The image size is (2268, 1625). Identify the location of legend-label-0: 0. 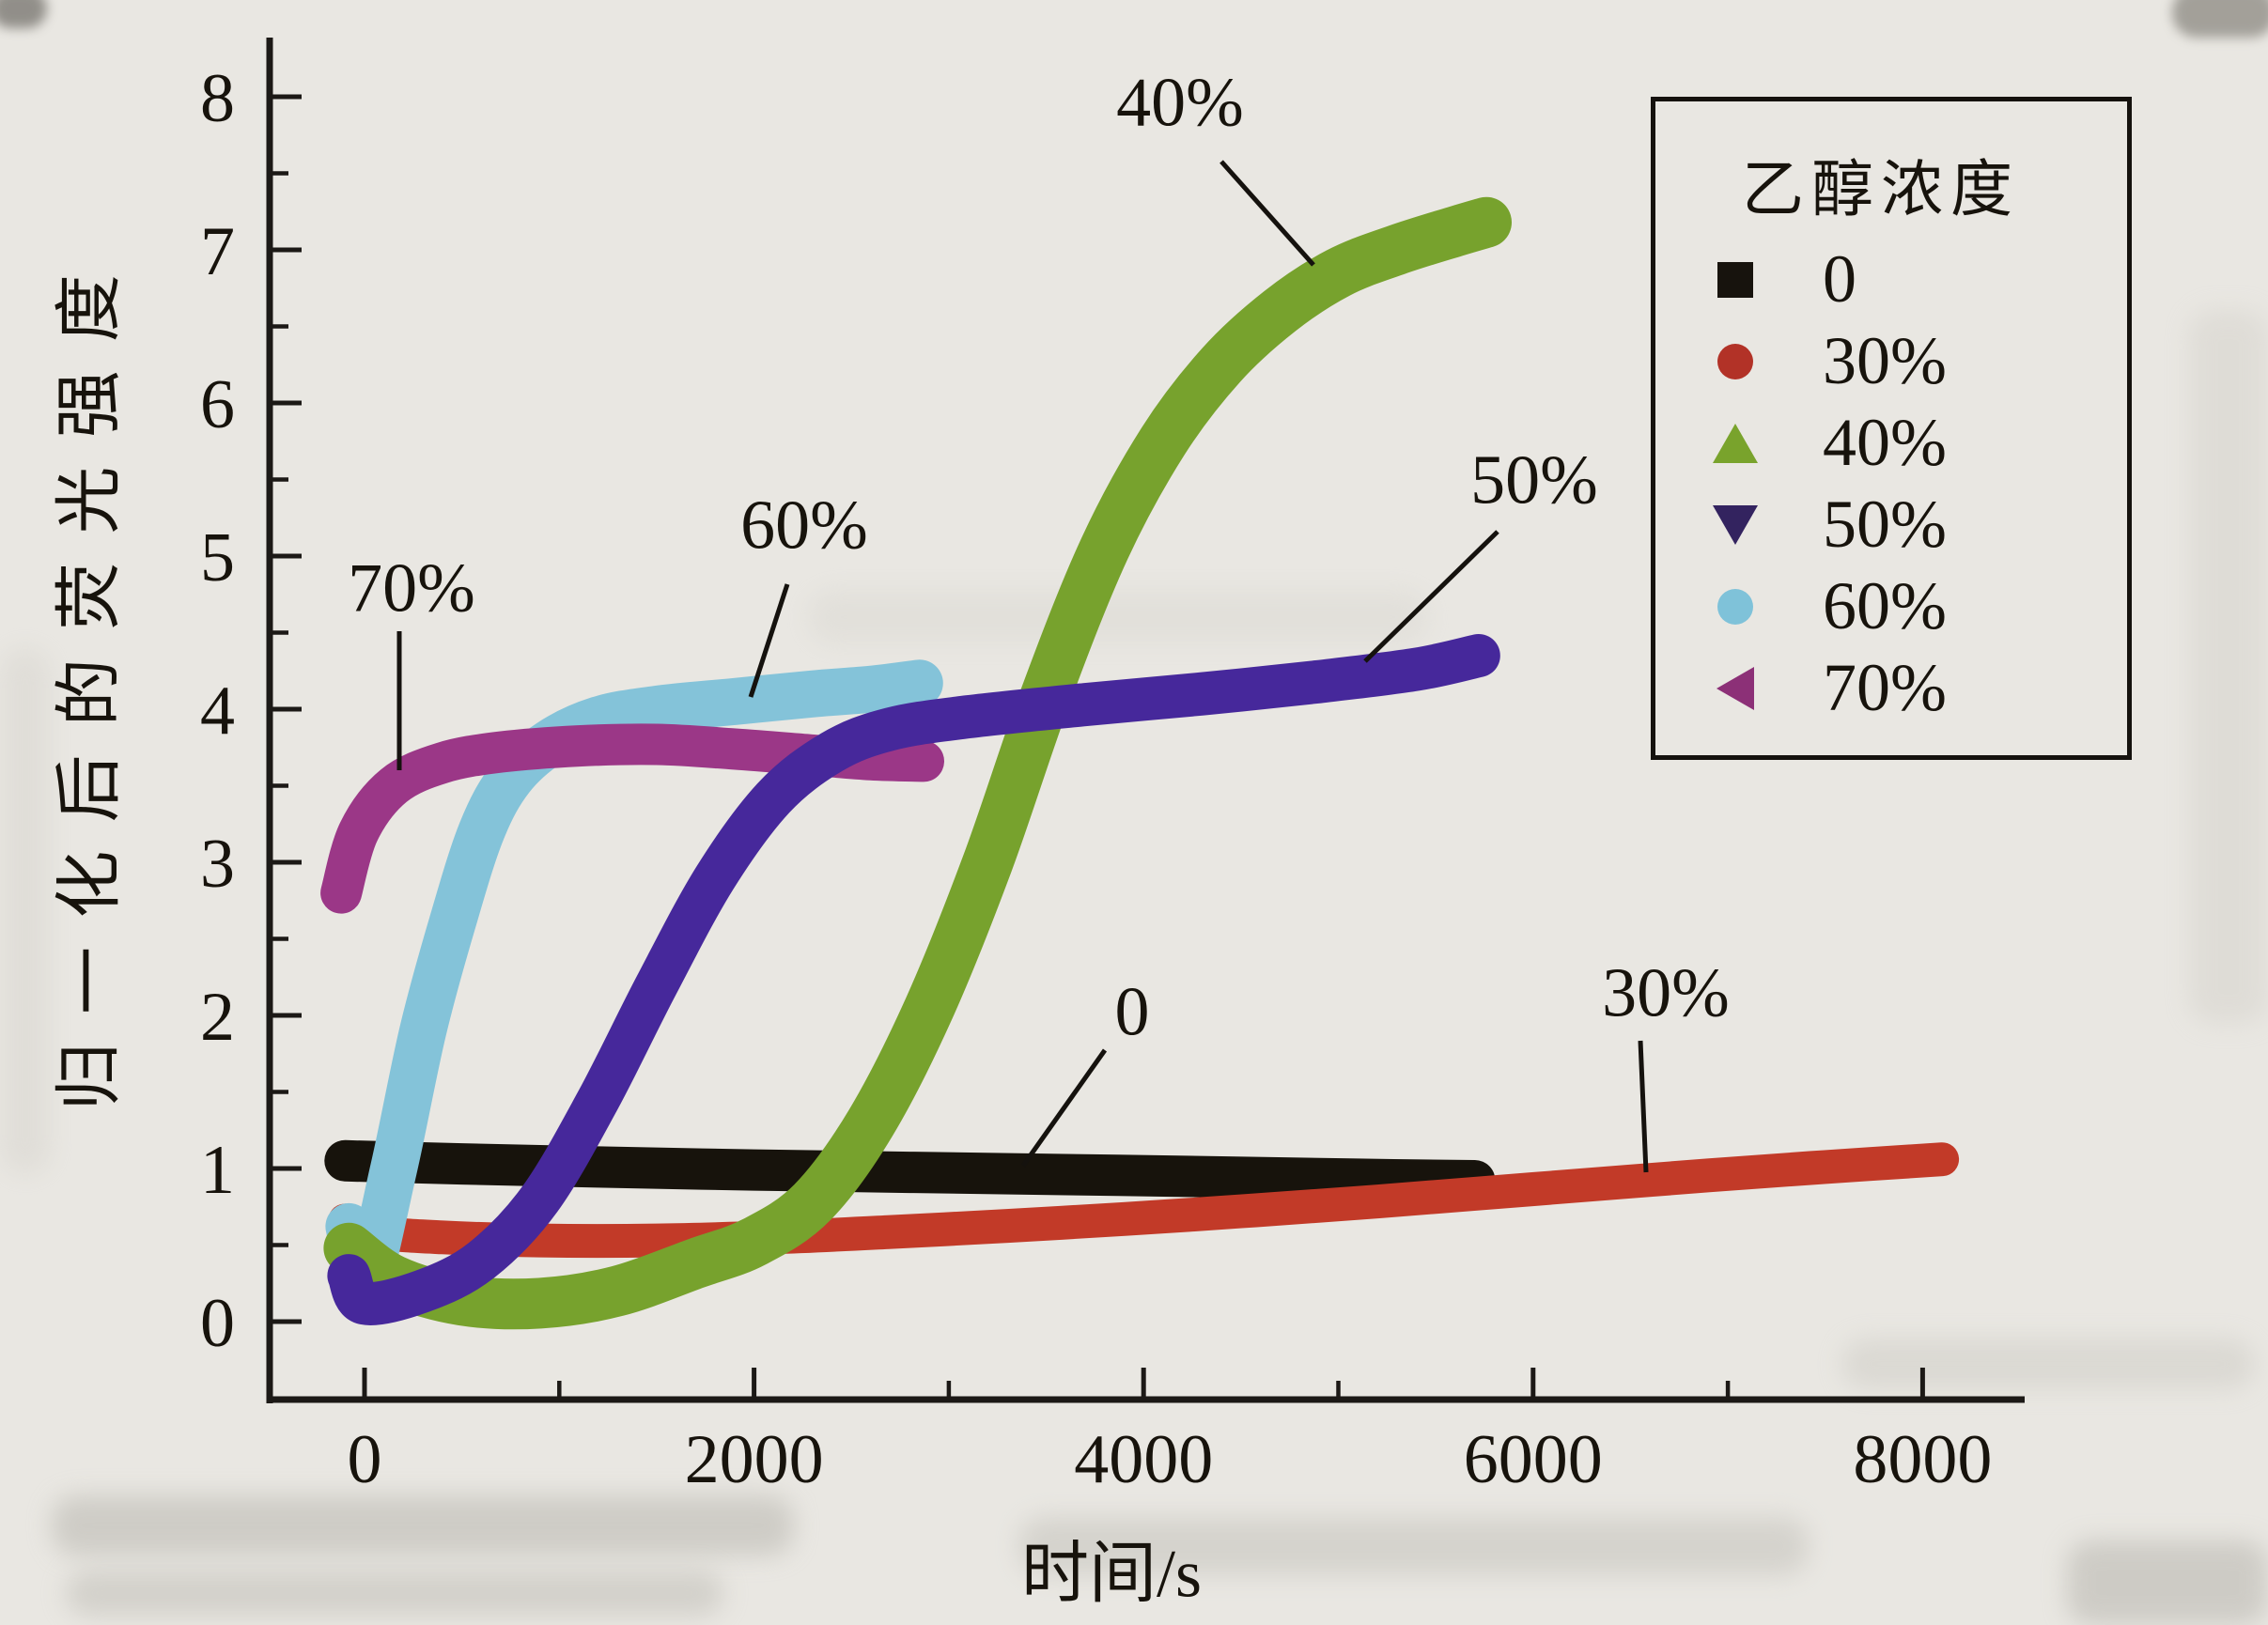
(1839, 279).